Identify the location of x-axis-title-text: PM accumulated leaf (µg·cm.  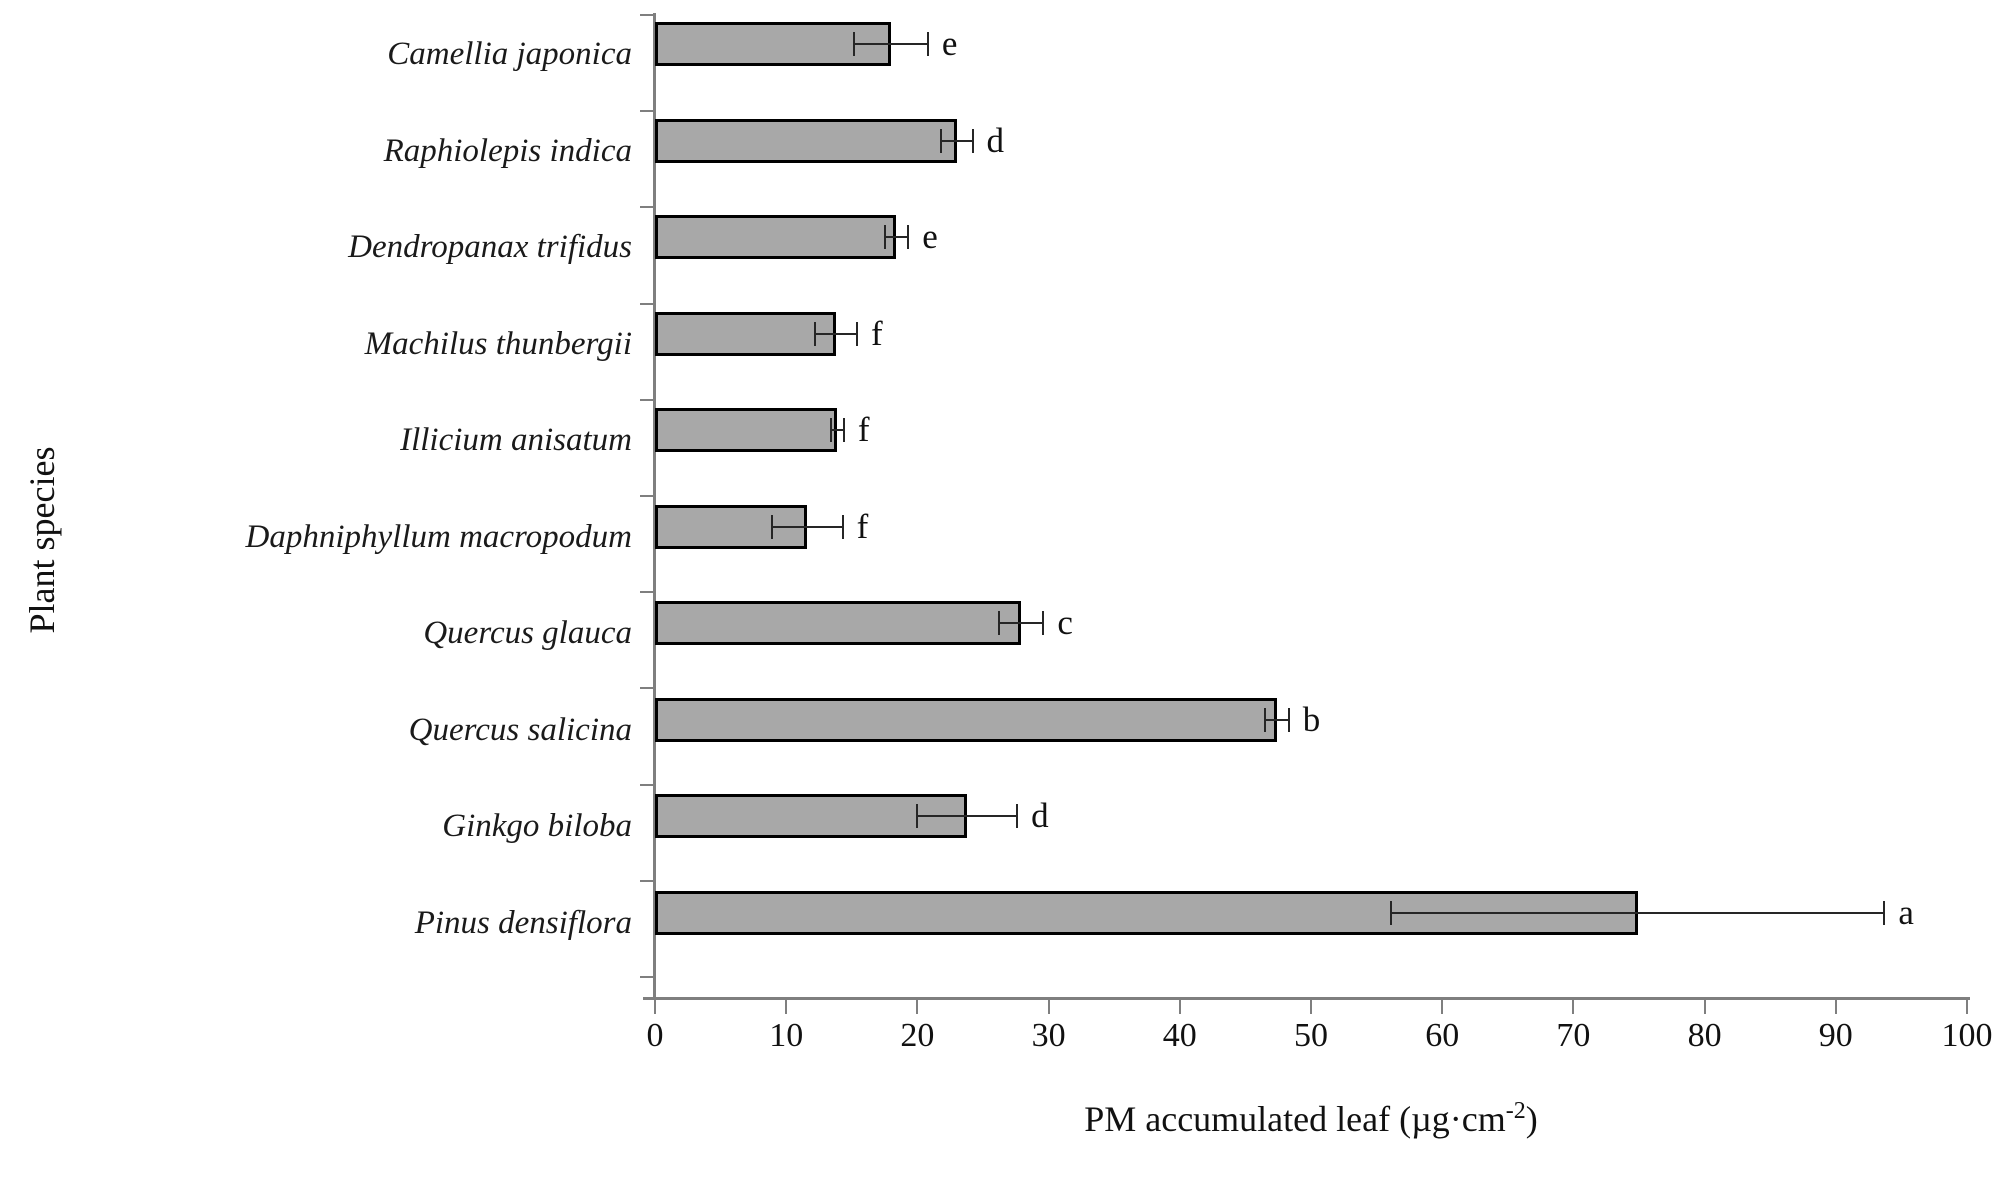
(1295, 1119).